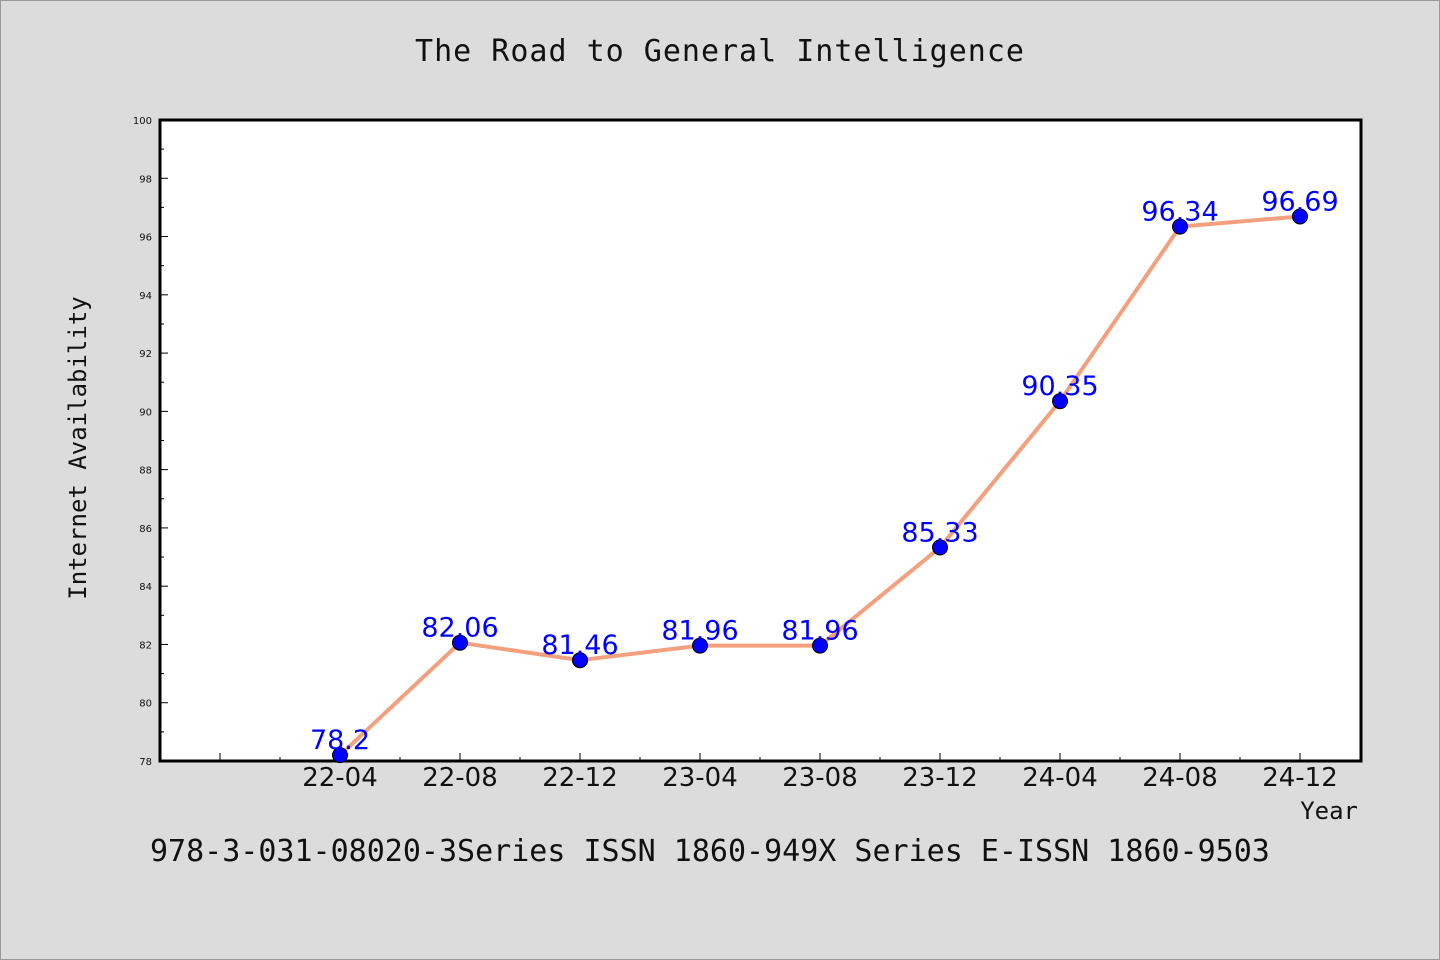 Image resolution: width=1440 pixels, height=960 pixels. I want to click on x-tick-label: 23-12, so click(940, 778).